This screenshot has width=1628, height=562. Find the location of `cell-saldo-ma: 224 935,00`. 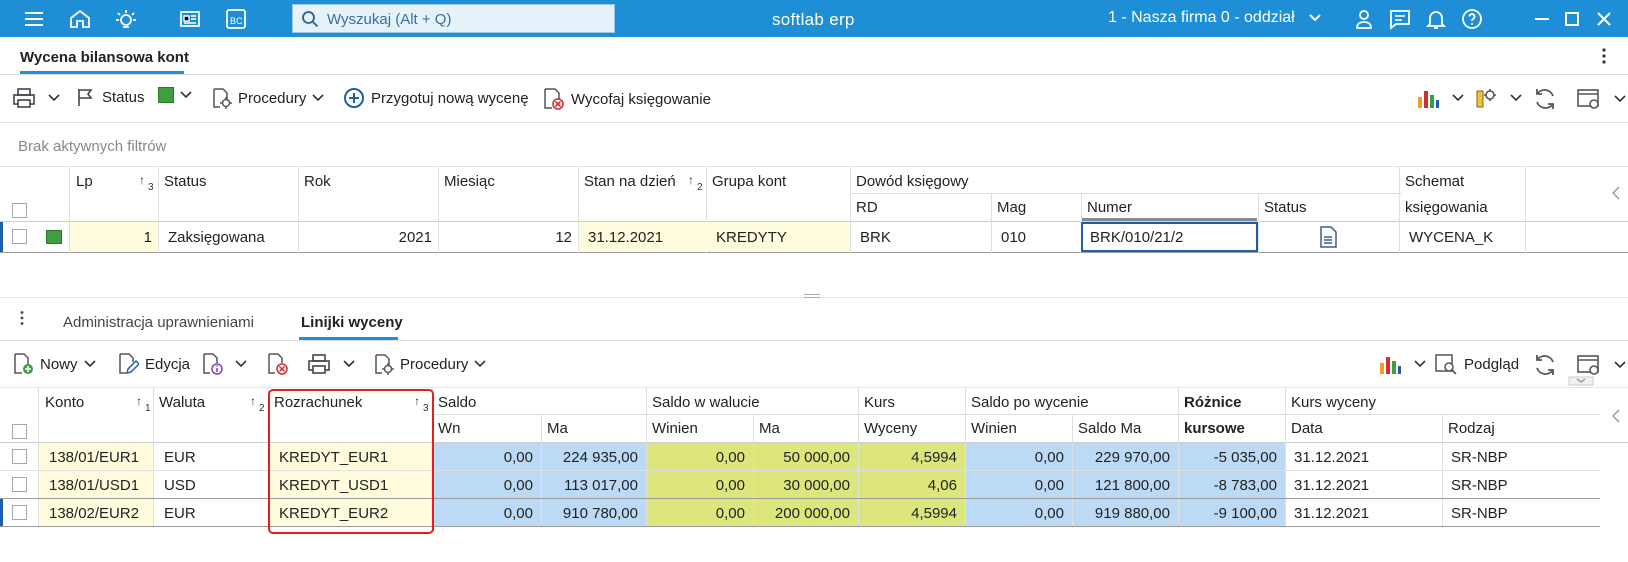

cell-saldo-ma: 224 935,00 is located at coordinates (594, 456).